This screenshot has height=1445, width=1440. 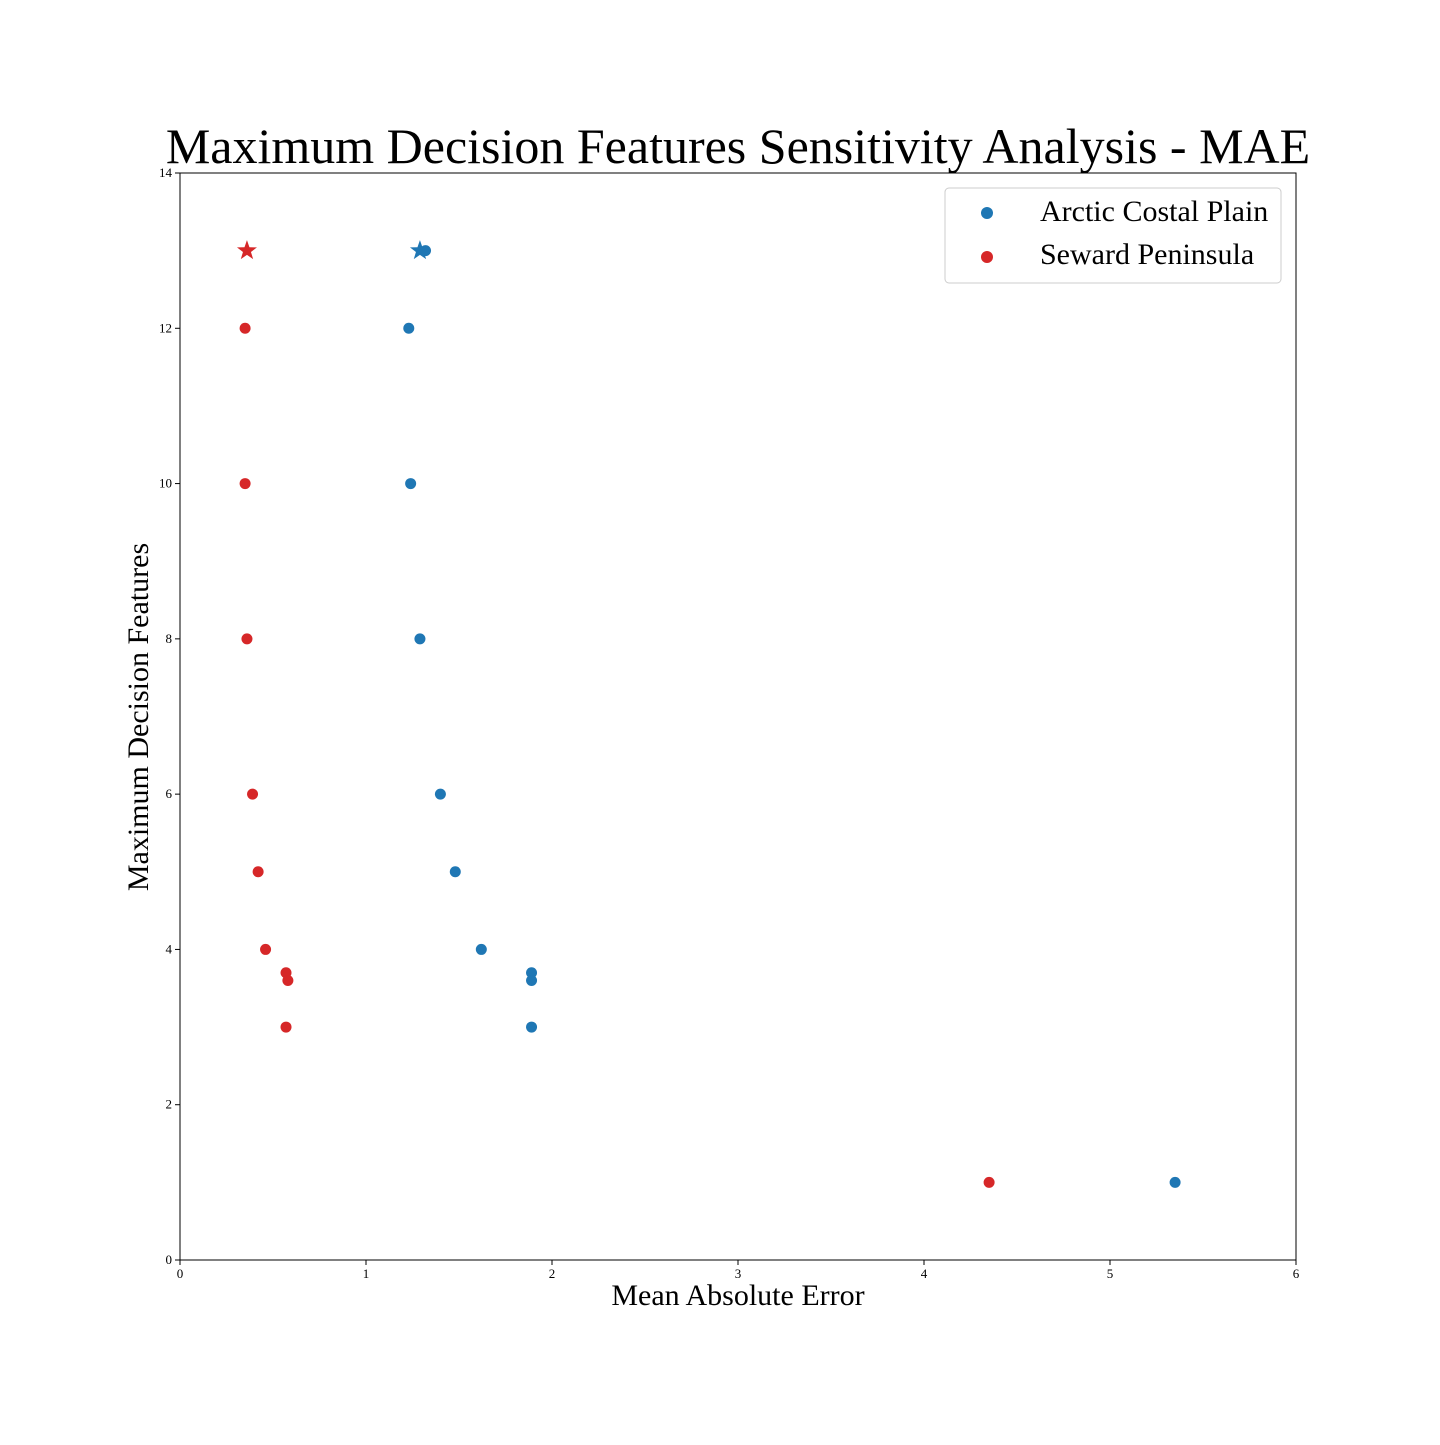 What do you see at coordinates (169, 793) in the screenshot?
I see `y-tick-label: 6` at bounding box center [169, 793].